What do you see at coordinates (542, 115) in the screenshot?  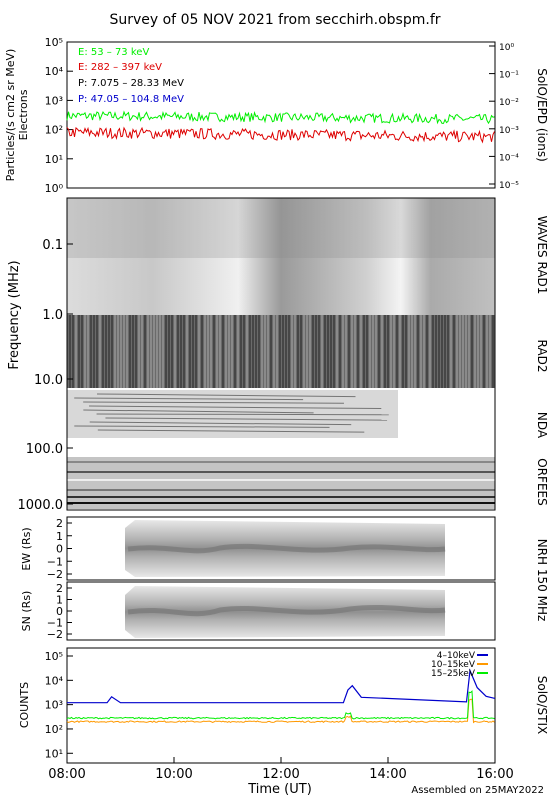 I see `epd-right-label: SolO/EPD (ions)` at bounding box center [542, 115].